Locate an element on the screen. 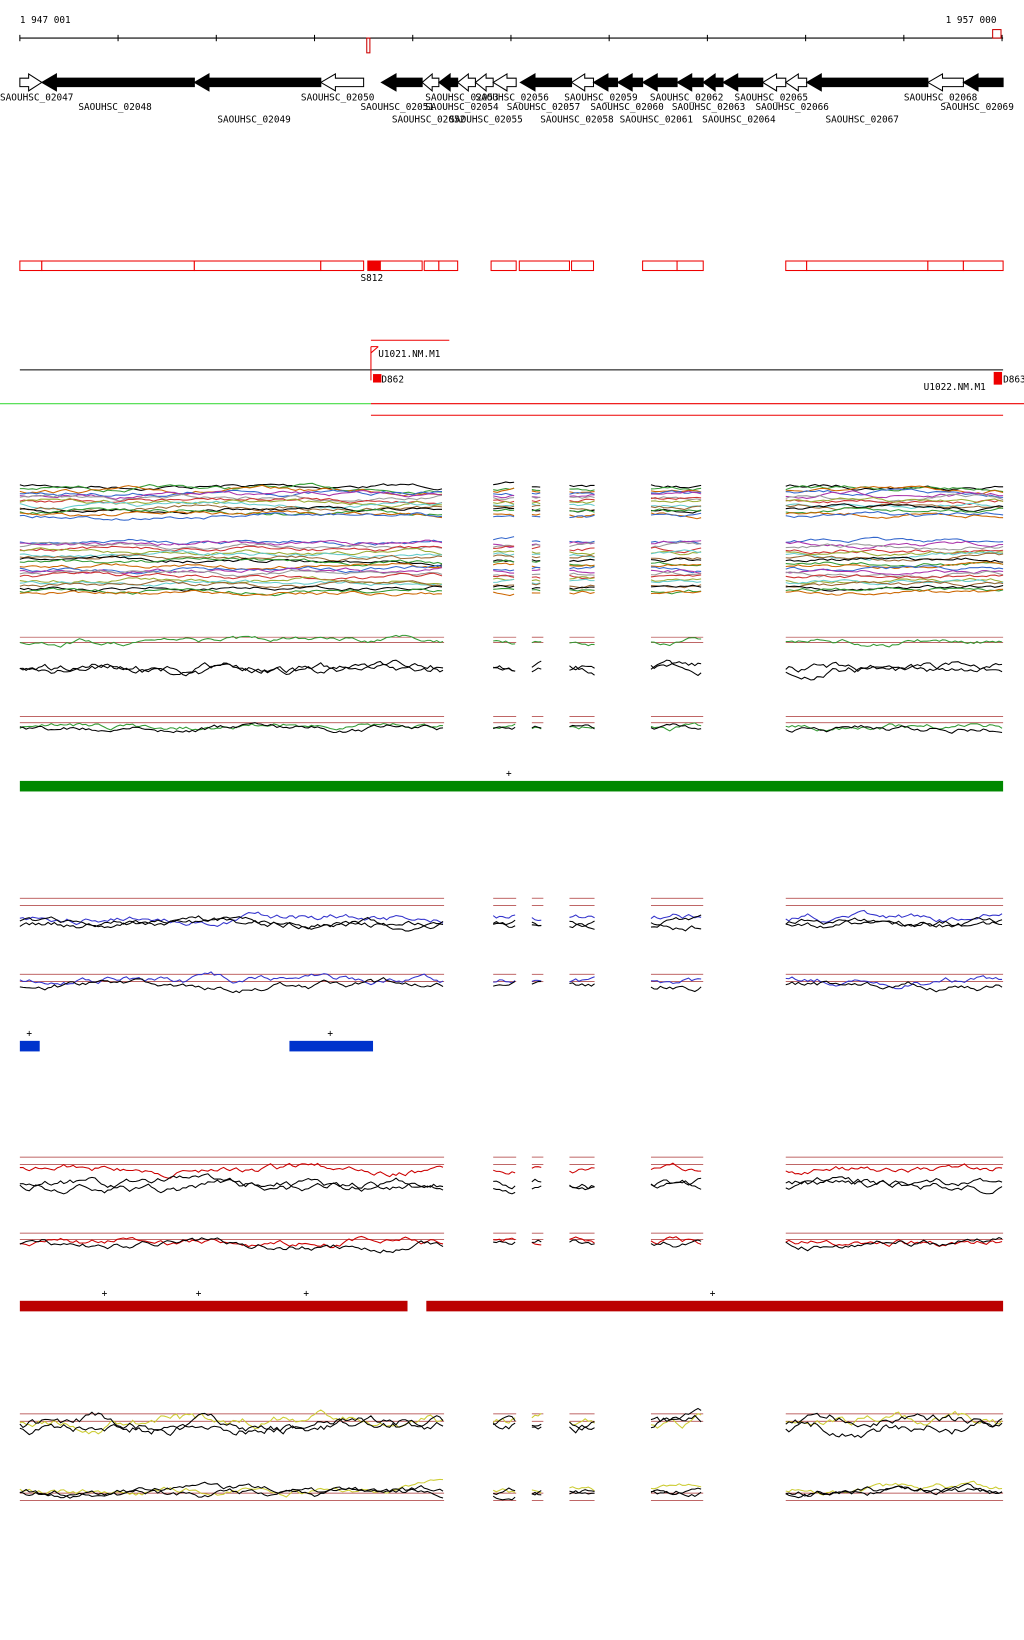 The image size is (1024, 1640). segment-label: S812 is located at coordinates (371, 278).